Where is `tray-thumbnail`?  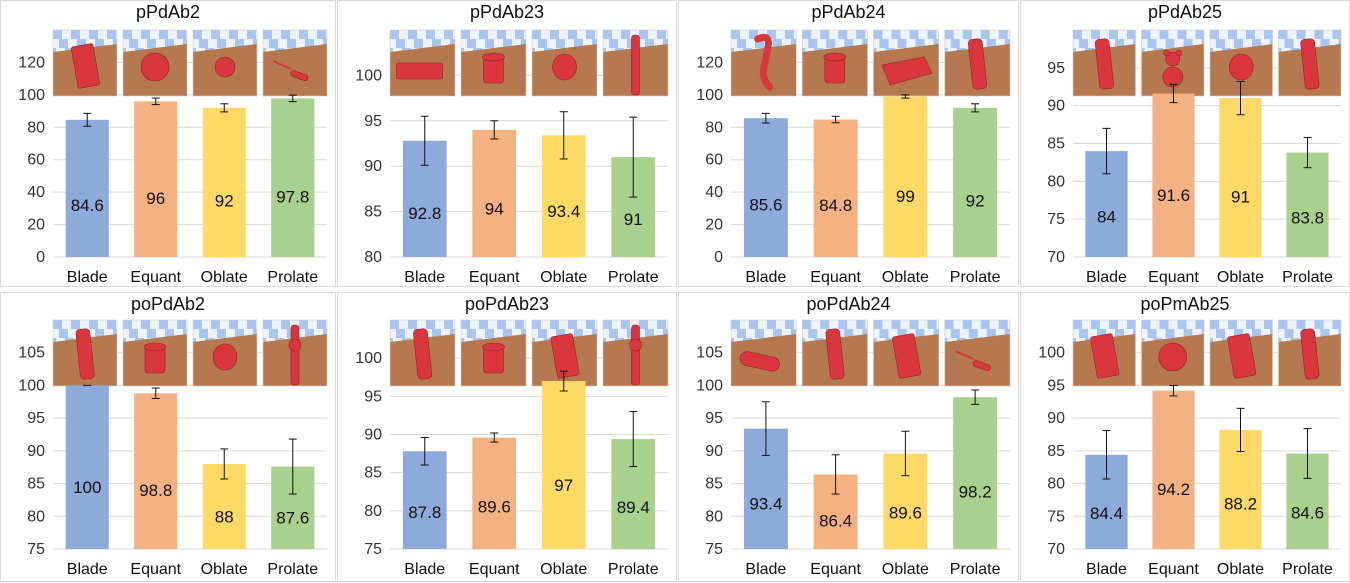 tray-thumbnail is located at coordinates (906, 63).